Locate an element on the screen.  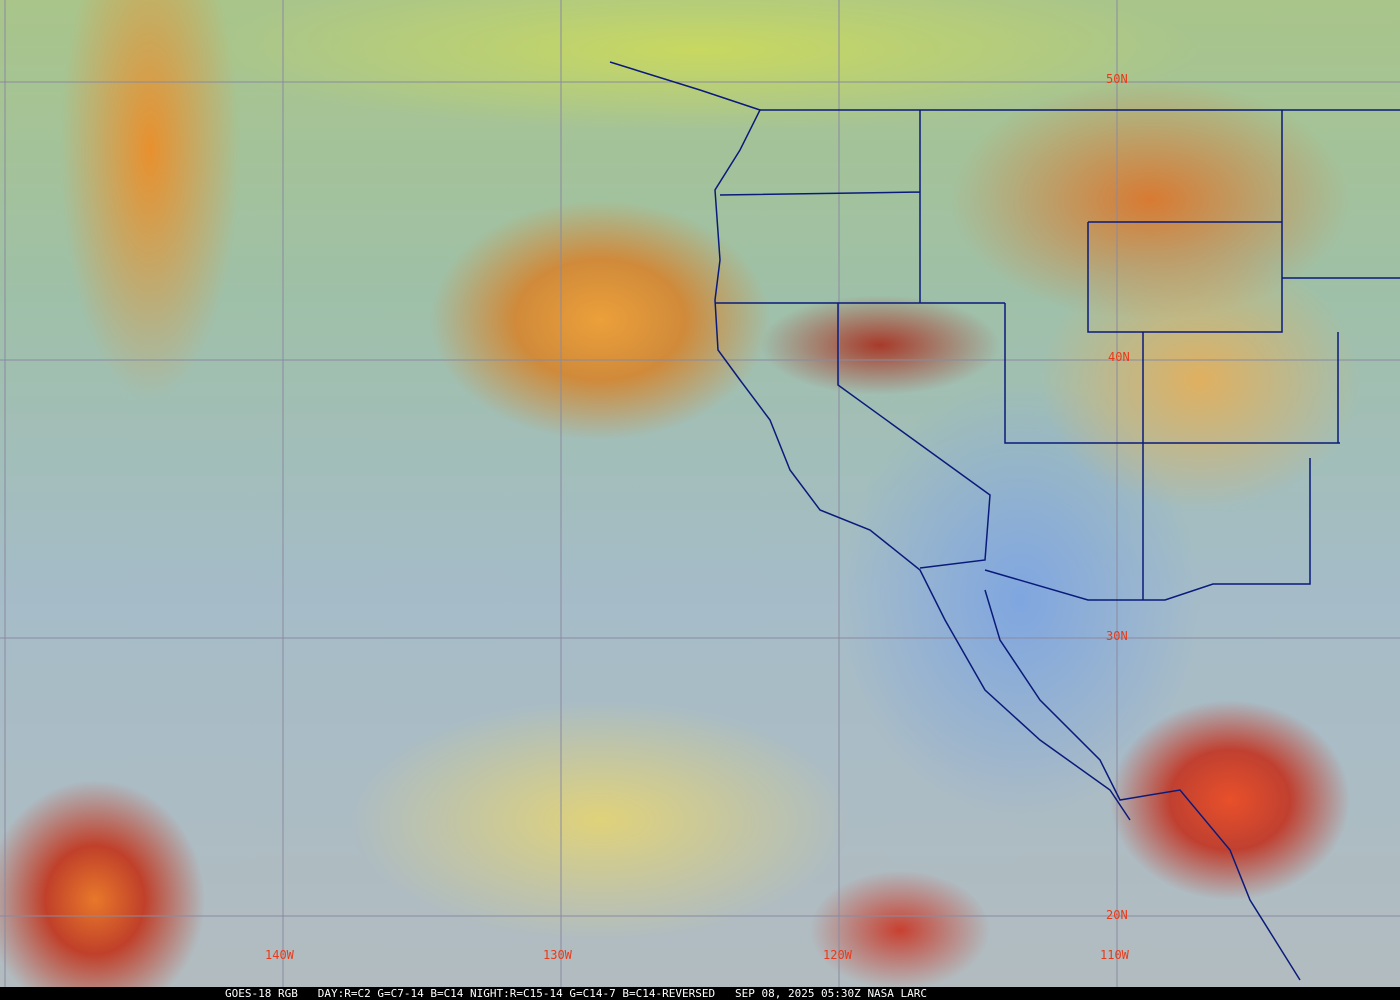
lat-label: 40N is located at coordinates (1119, 357).